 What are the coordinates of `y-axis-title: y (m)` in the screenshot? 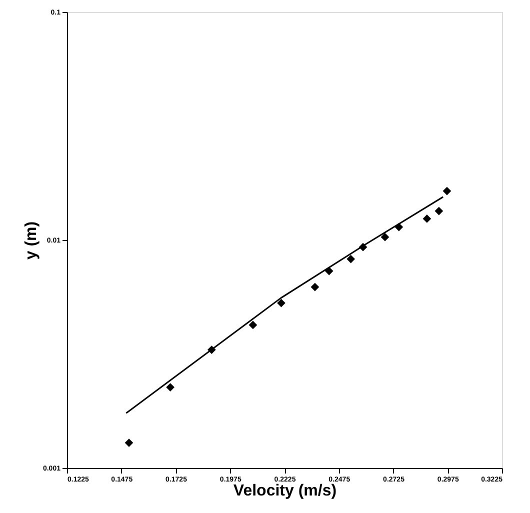 It's located at (31, 240).